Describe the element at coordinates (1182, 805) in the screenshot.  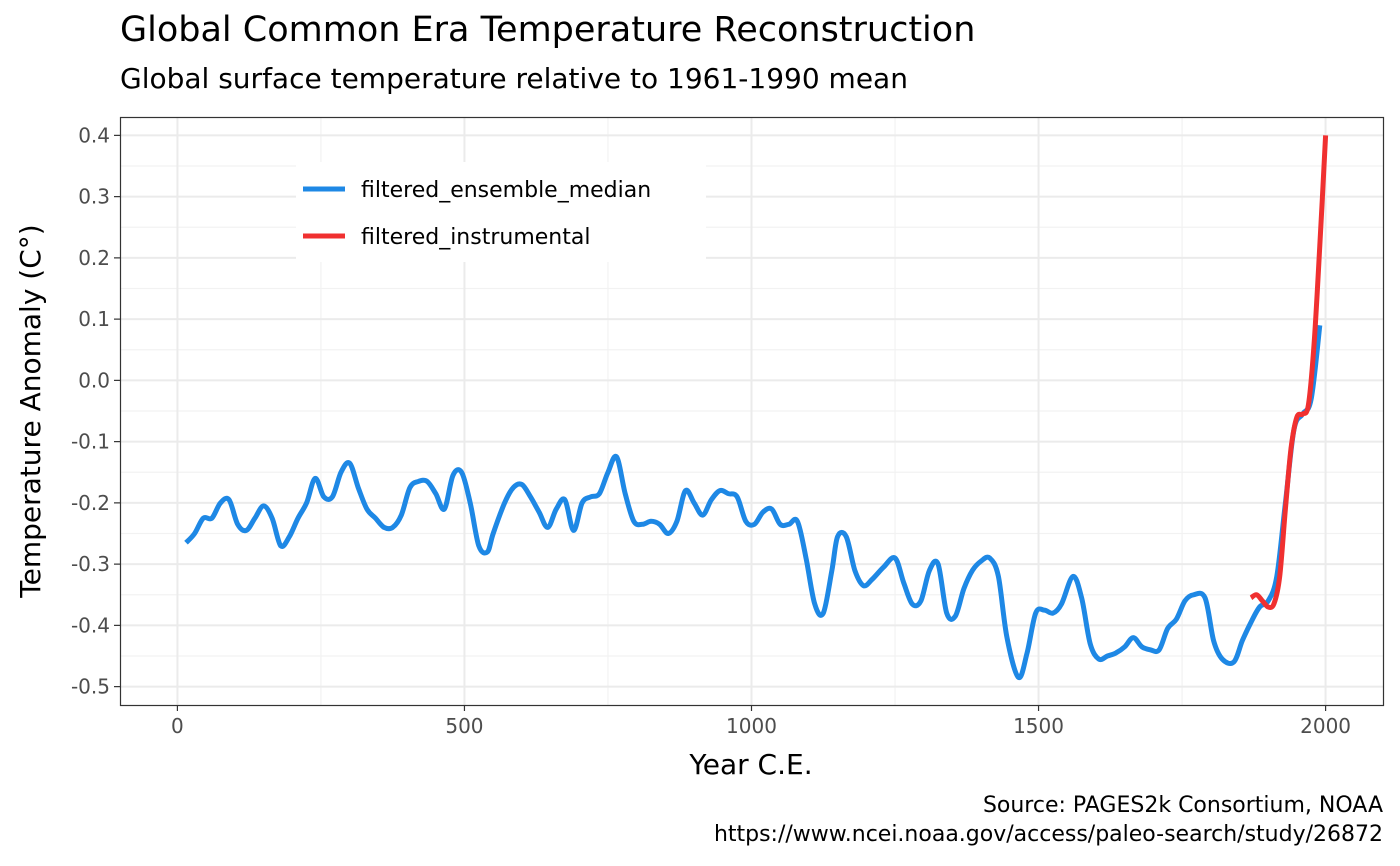
I see `source-caption: Source: PAGES2k Consortium, NOAA` at that location.